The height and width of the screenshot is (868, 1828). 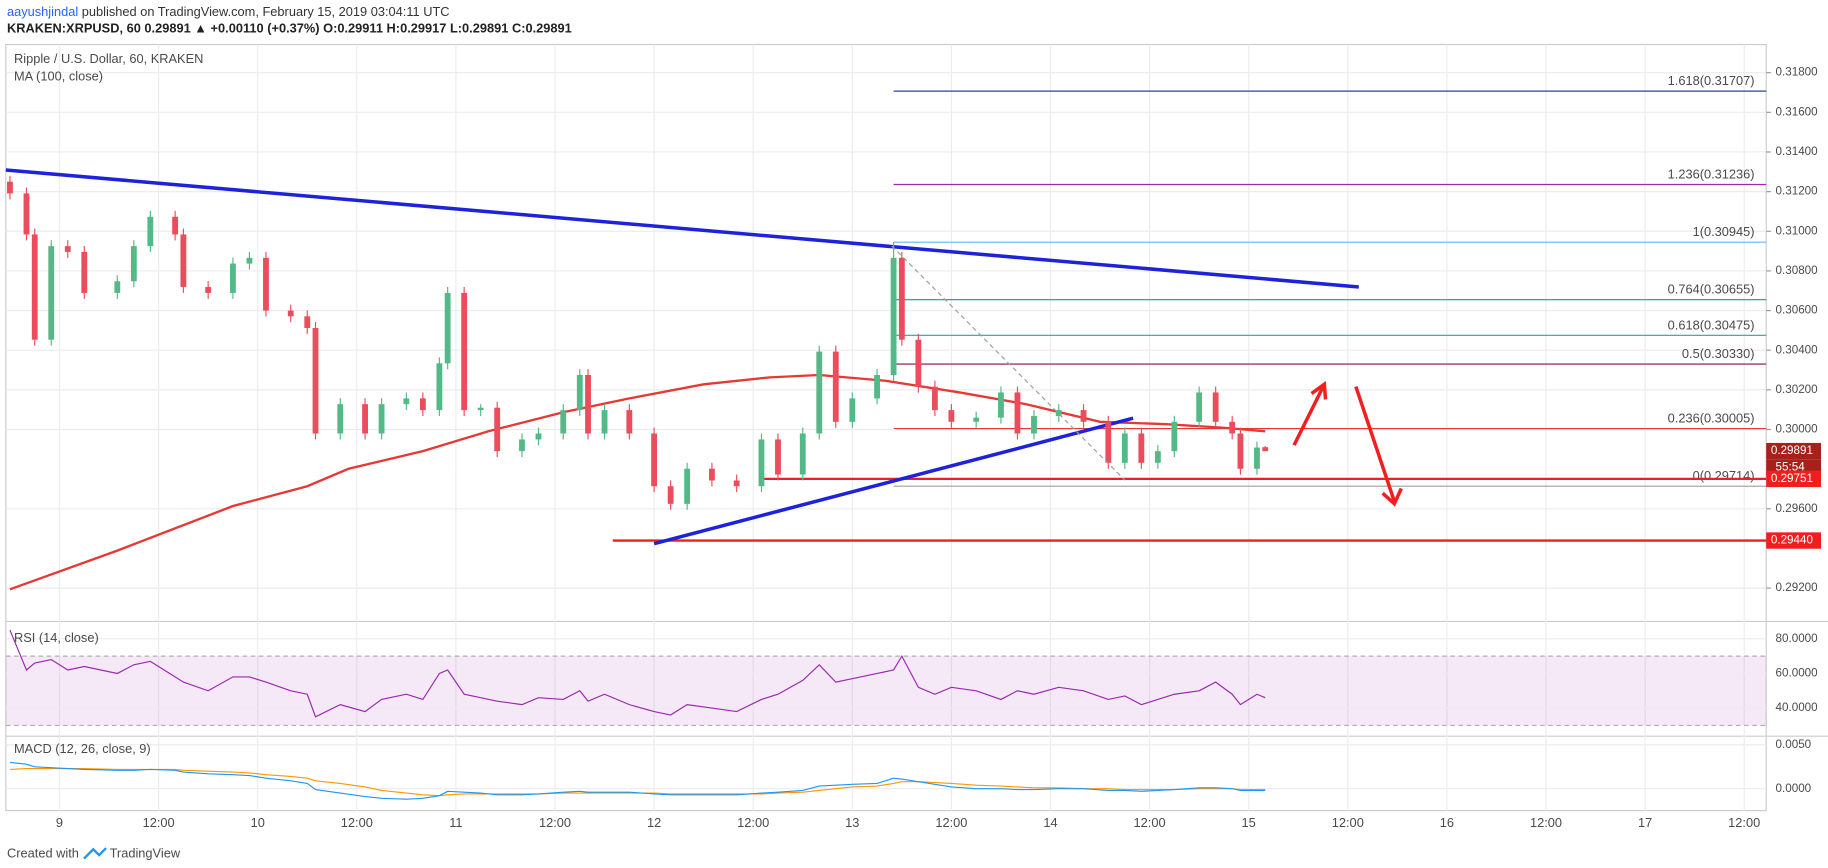 I want to click on y-tick-label: 0.31200, so click(x=1797, y=191).